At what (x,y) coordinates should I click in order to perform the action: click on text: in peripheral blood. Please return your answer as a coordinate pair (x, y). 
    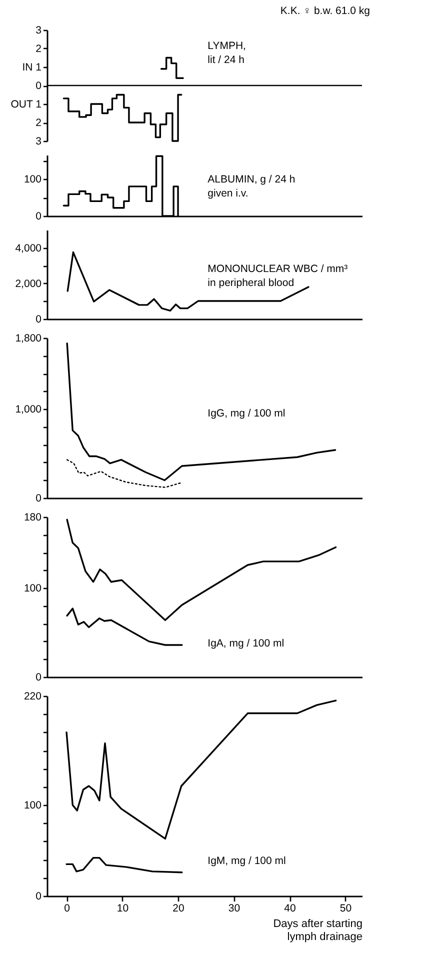
    Looking at the image, I should click on (251, 282).